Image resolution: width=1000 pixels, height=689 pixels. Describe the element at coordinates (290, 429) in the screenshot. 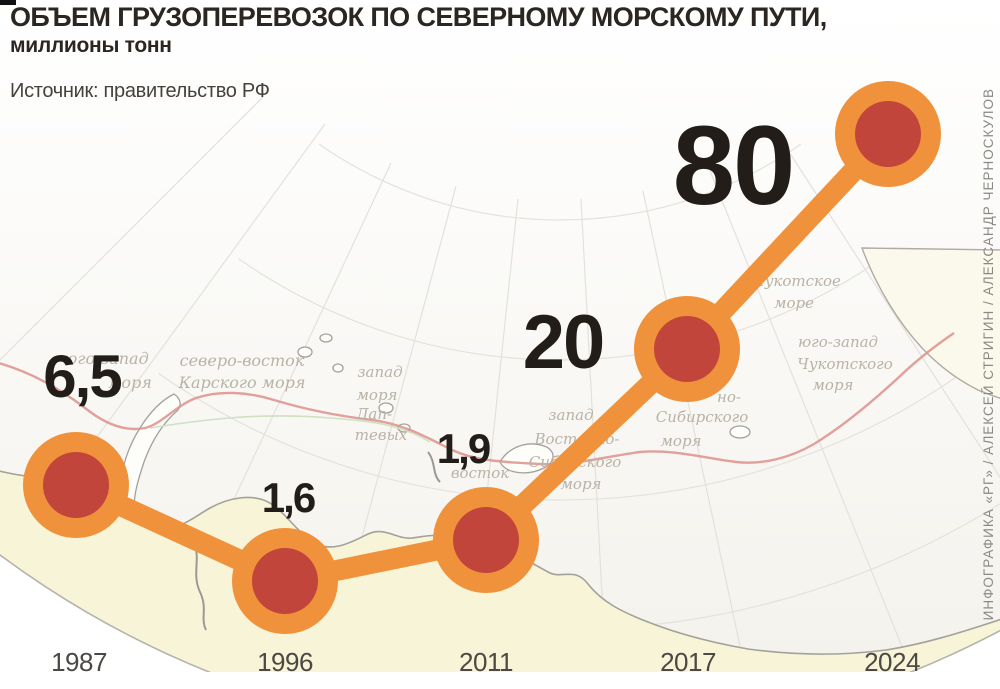

I see `green-route-hint` at that location.